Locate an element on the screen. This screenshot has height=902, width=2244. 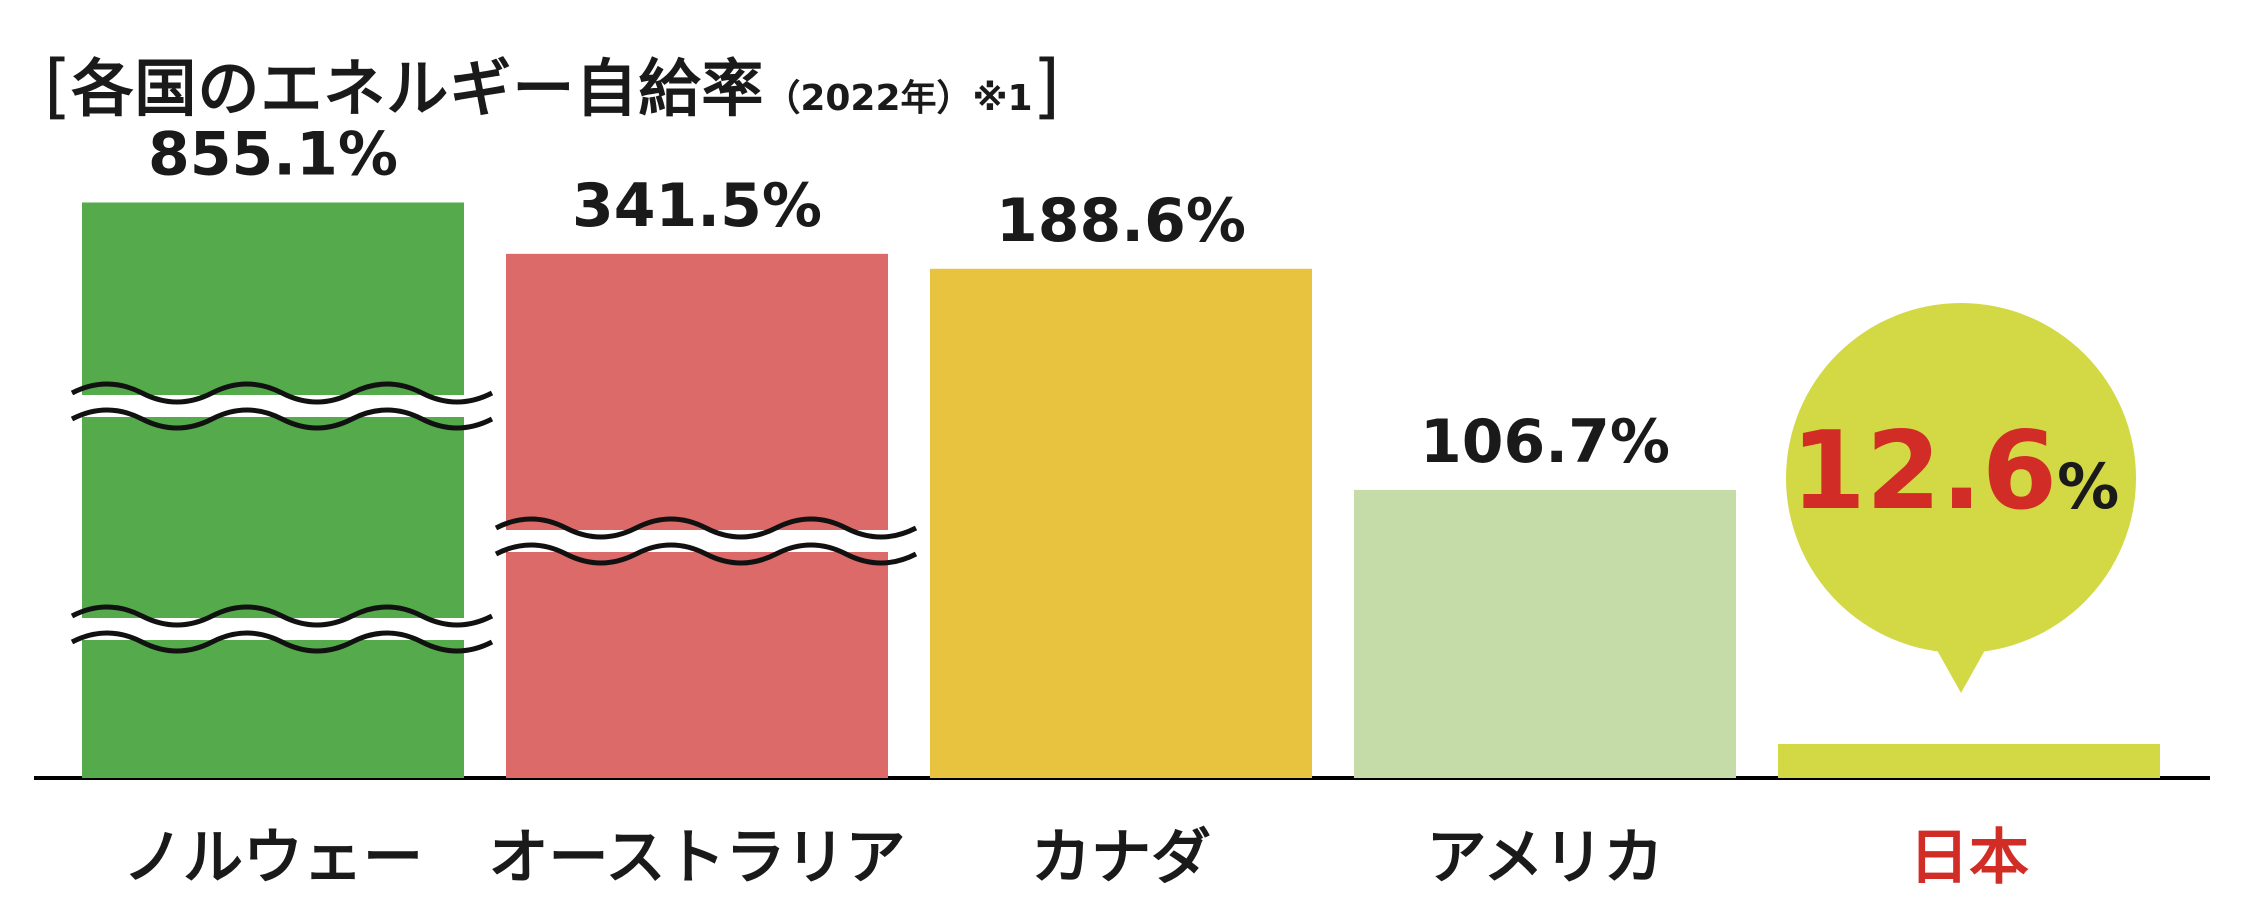
value-label-3: 188.6% is located at coordinates (1121, 221).